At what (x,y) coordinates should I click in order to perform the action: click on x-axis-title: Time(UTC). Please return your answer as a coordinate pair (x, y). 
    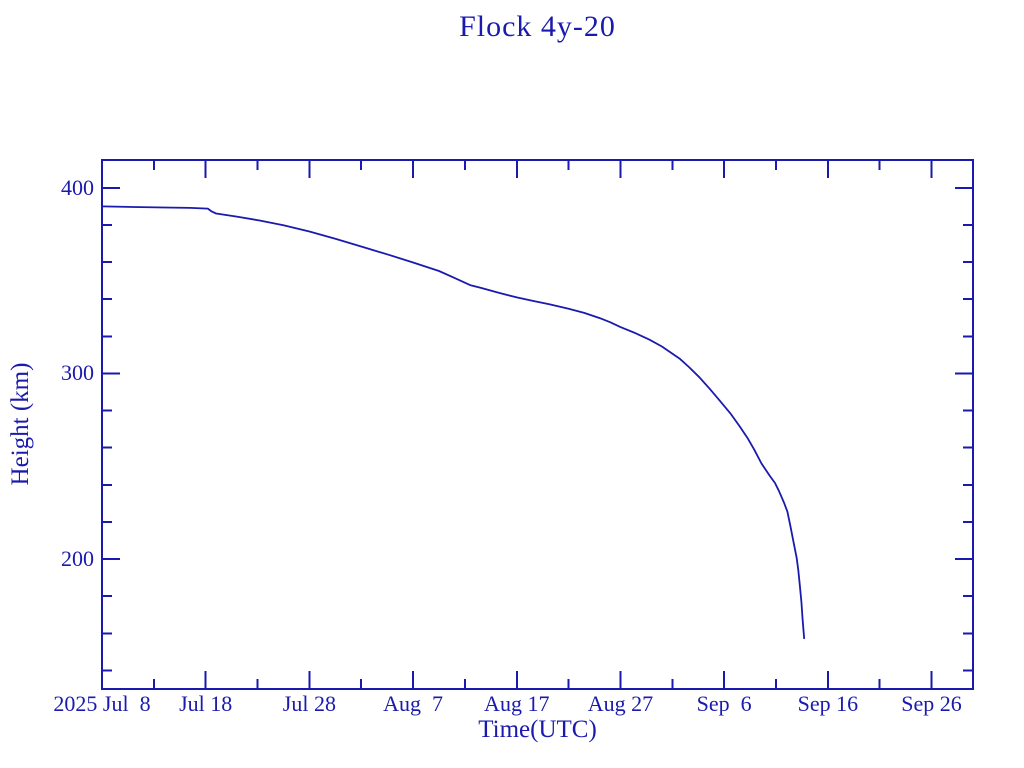
    Looking at the image, I should click on (537, 729).